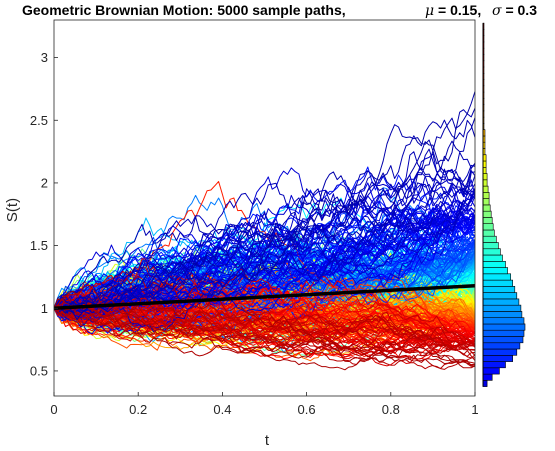 The image size is (555, 451). Describe the element at coordinates (39, 245) in the screenshot. I see `y-tick-label: 1.5` at that location.